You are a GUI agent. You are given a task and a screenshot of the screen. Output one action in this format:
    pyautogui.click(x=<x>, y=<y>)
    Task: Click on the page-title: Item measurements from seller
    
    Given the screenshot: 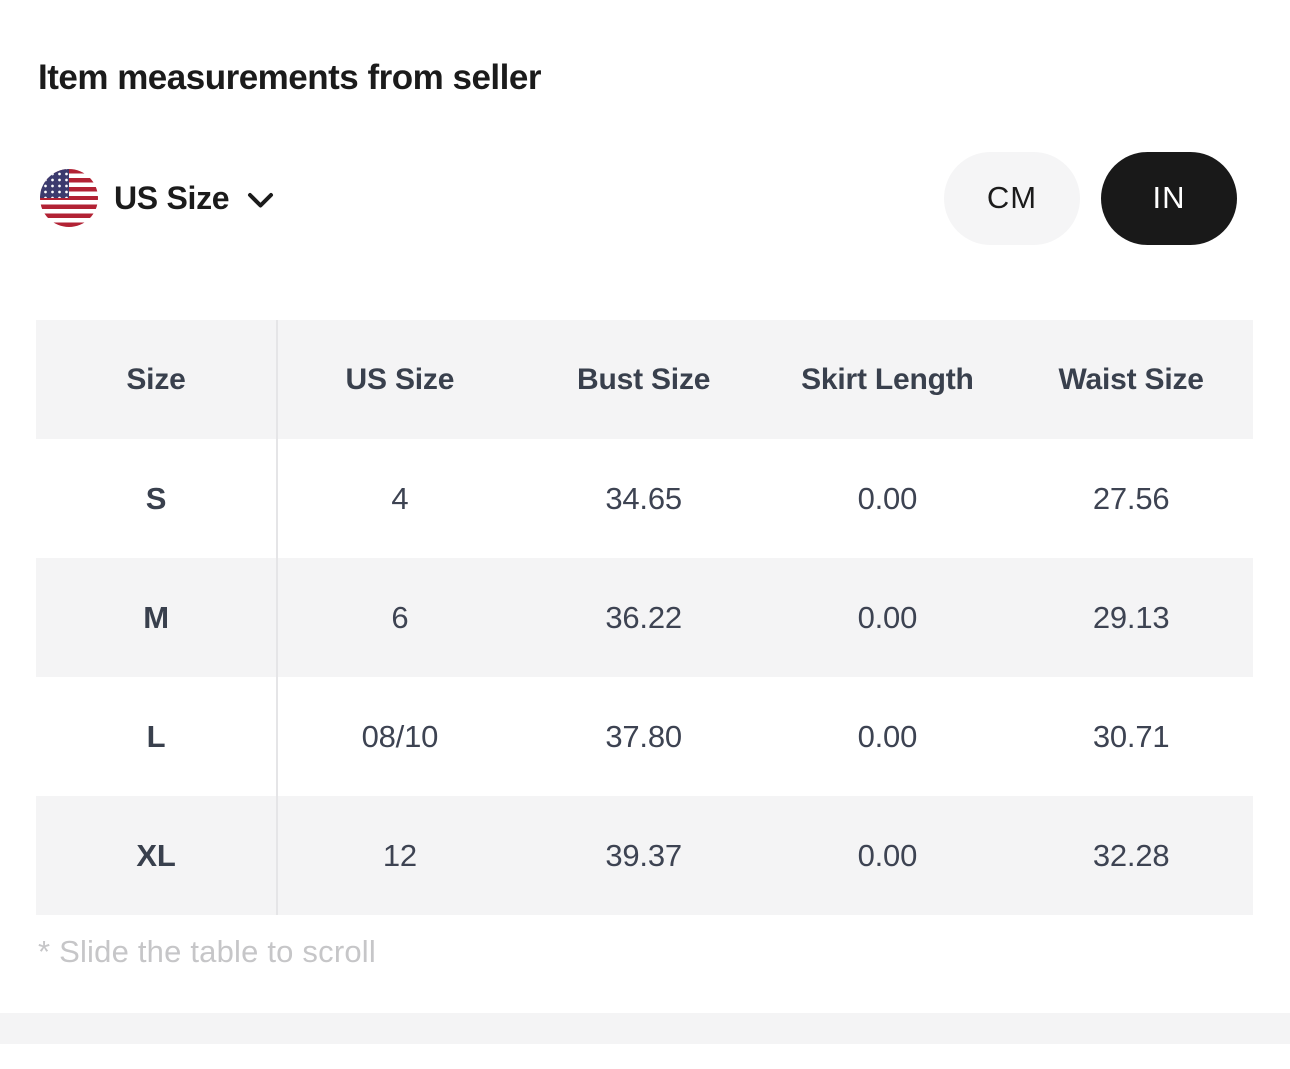 What is the action you would take?
    pyautogui.click(x=289, y=77)
    